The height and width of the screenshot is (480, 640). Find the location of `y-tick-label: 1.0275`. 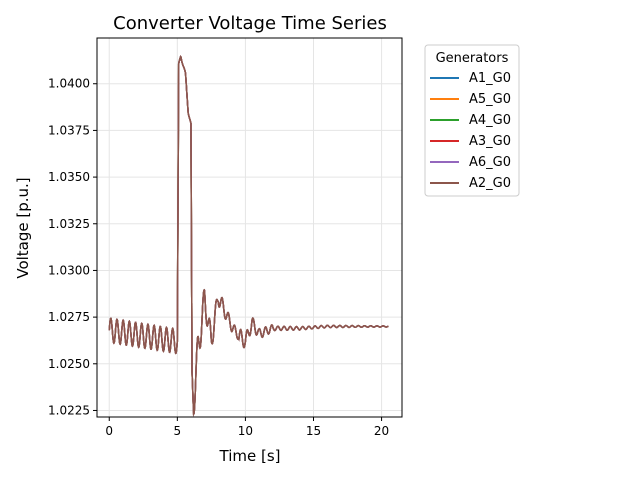

y-tick-label: 1.0275 is located at coordinates (69, 317).